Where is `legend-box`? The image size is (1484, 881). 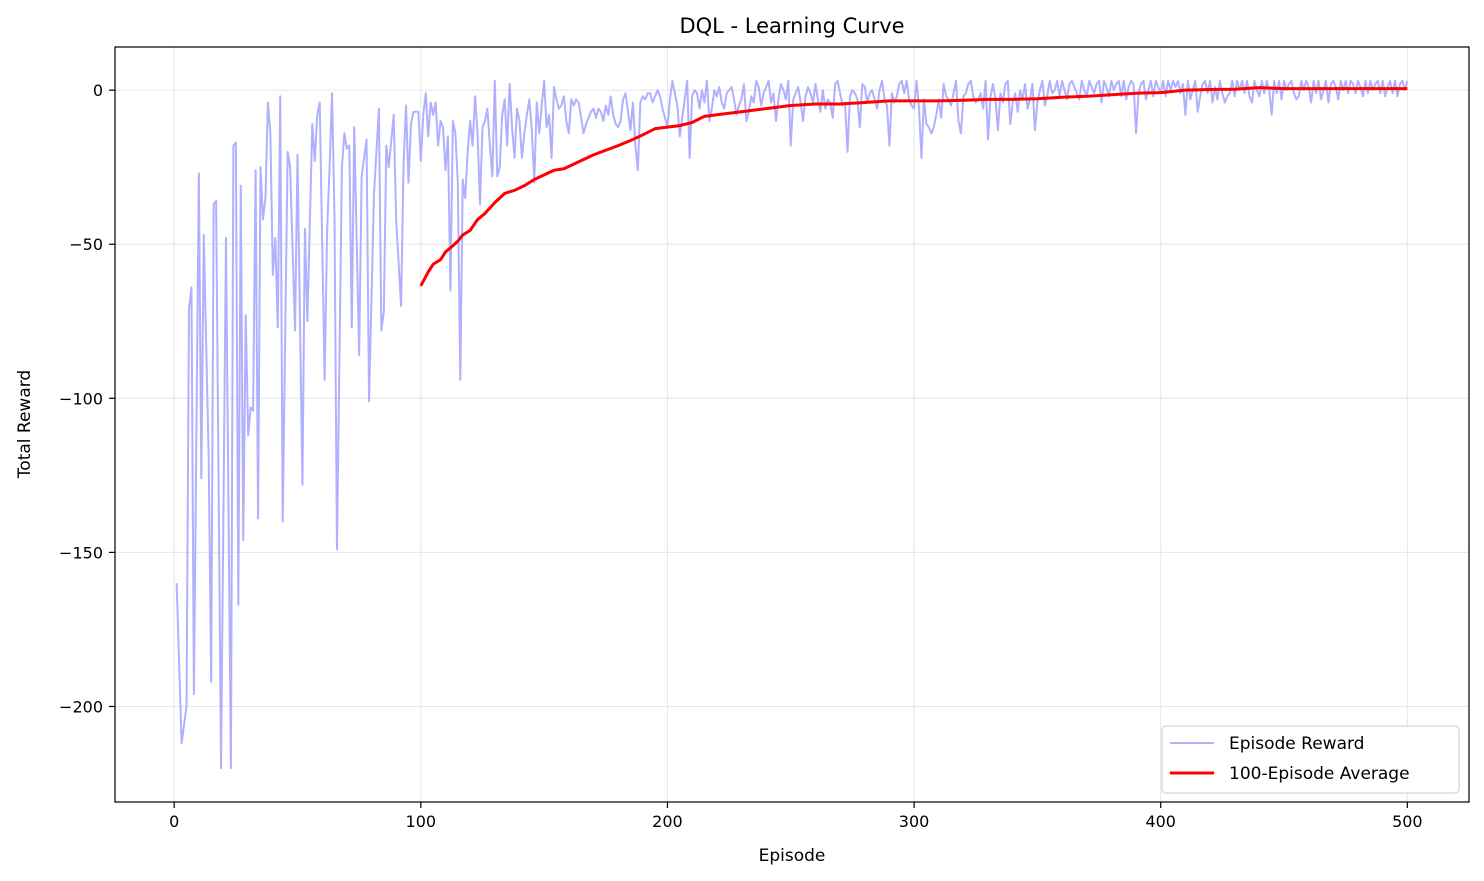 legend-box is located at coordinates (1310, 759).